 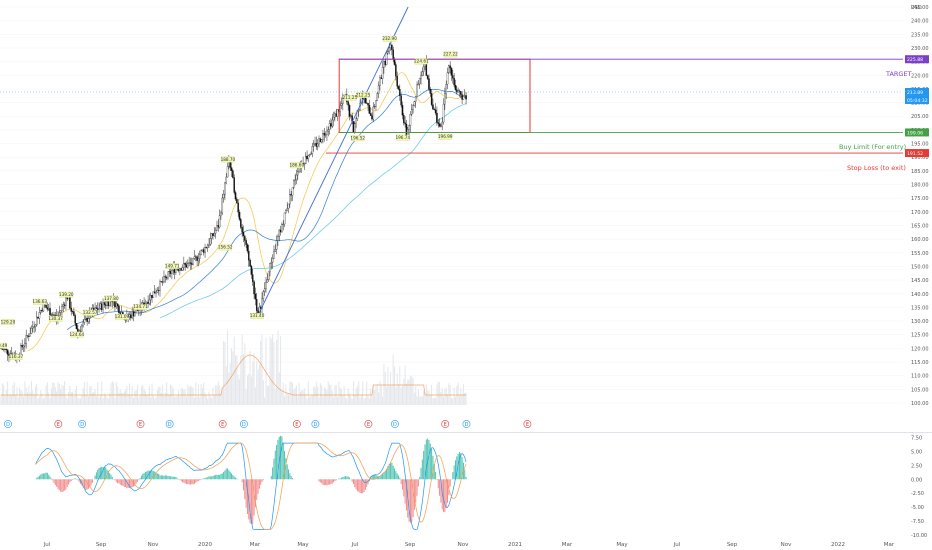 I want to click on event-marker, so click(x=58, y=424).